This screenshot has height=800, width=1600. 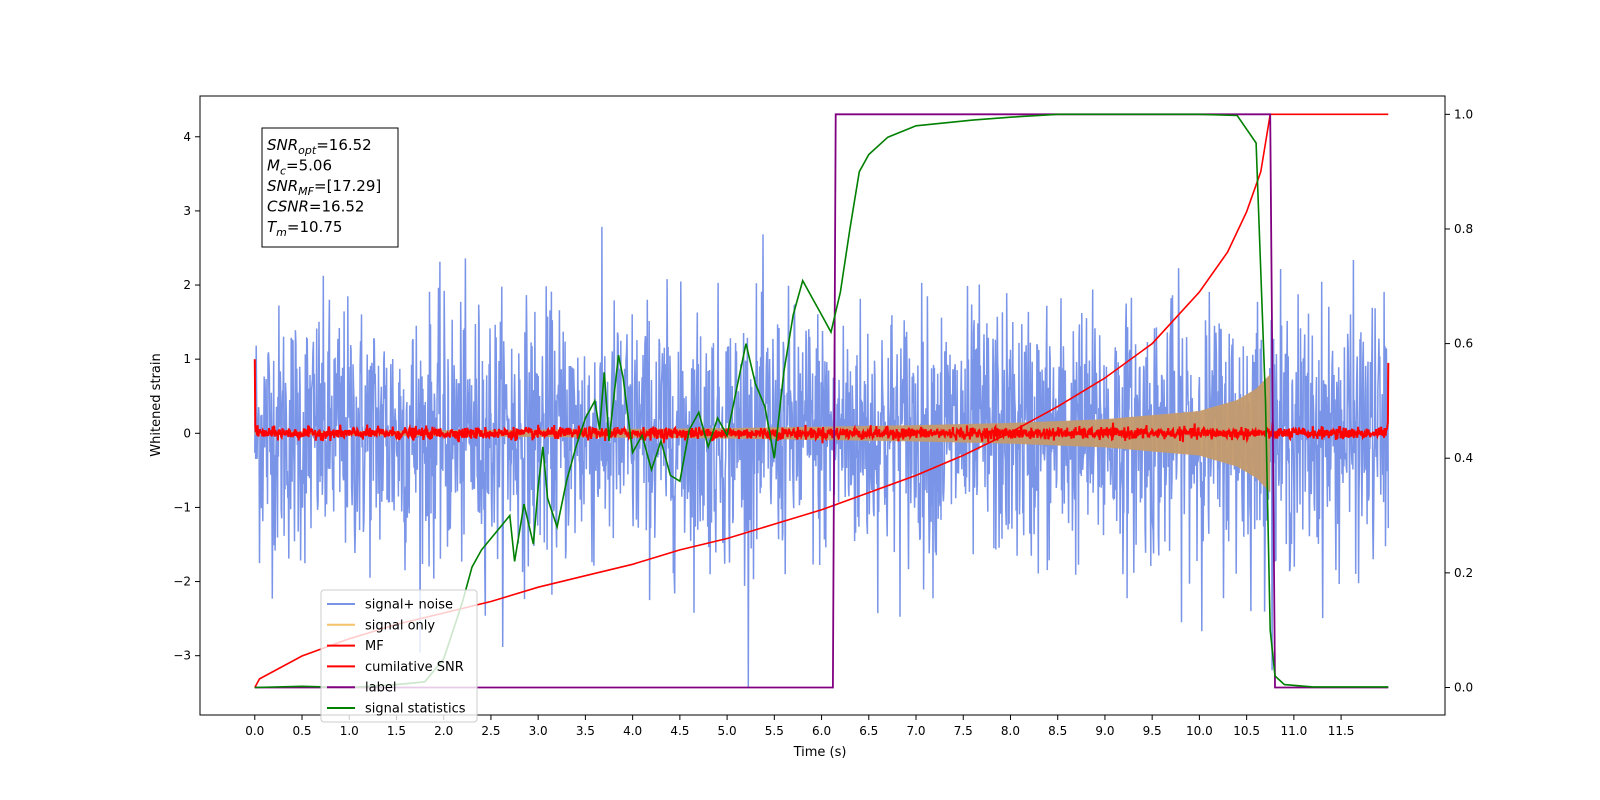 I want to click on x-tick-label: 11.5, so click(x=1341, y=731).